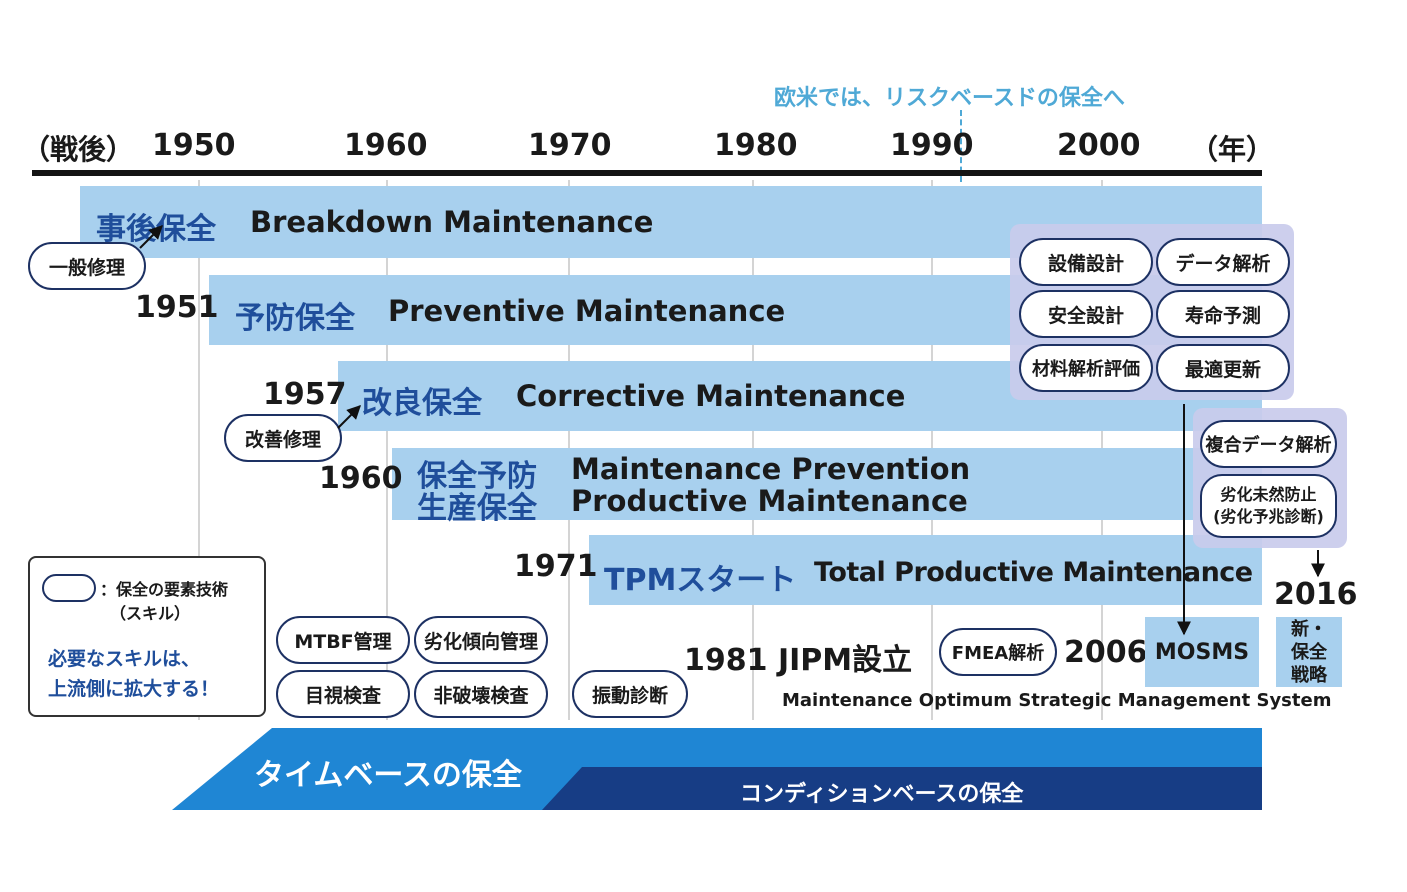 The width and height of the screenshot is (1407, 892). I want to click on risk-dashed-line, so click(961, 146).